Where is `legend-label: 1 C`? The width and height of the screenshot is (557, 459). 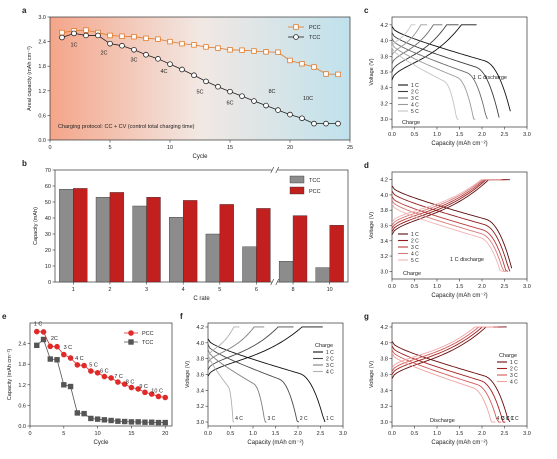 legend-label: 1 C is located at coordinates (415, 86).